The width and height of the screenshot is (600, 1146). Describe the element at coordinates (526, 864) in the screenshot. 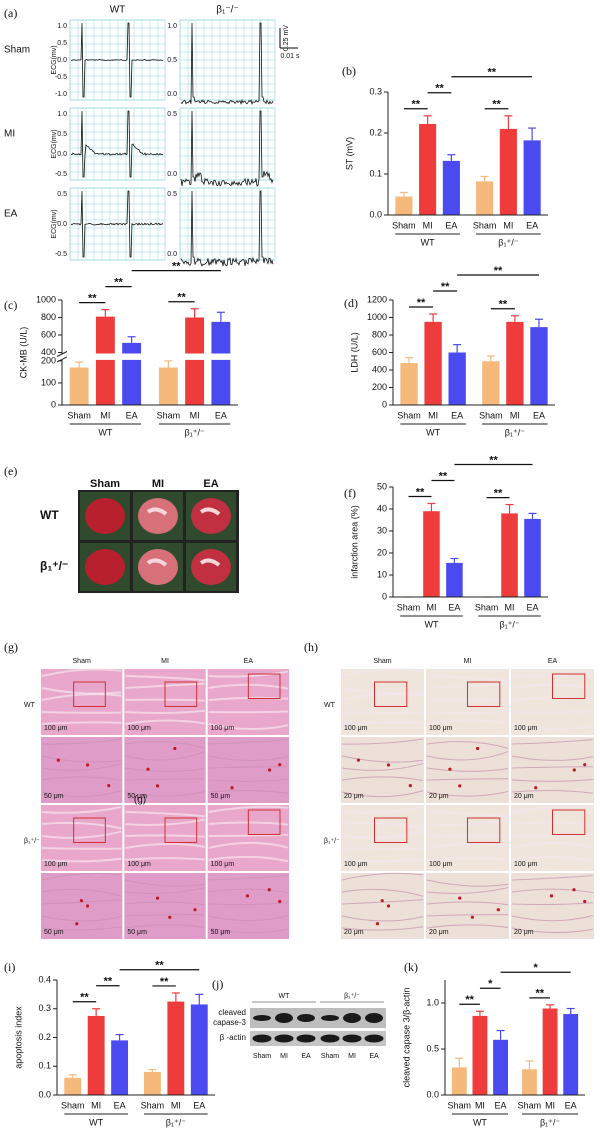

I see `scale-label: 100 μm` at that location.